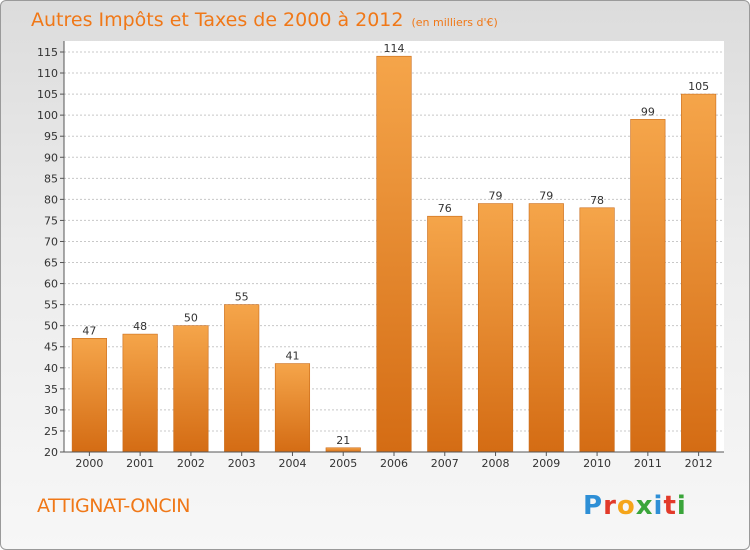 The image size is (750, 550). Describe the element at coordinates (51, 136) in the screenshot. I see `y-tick-label: 95` at that location.